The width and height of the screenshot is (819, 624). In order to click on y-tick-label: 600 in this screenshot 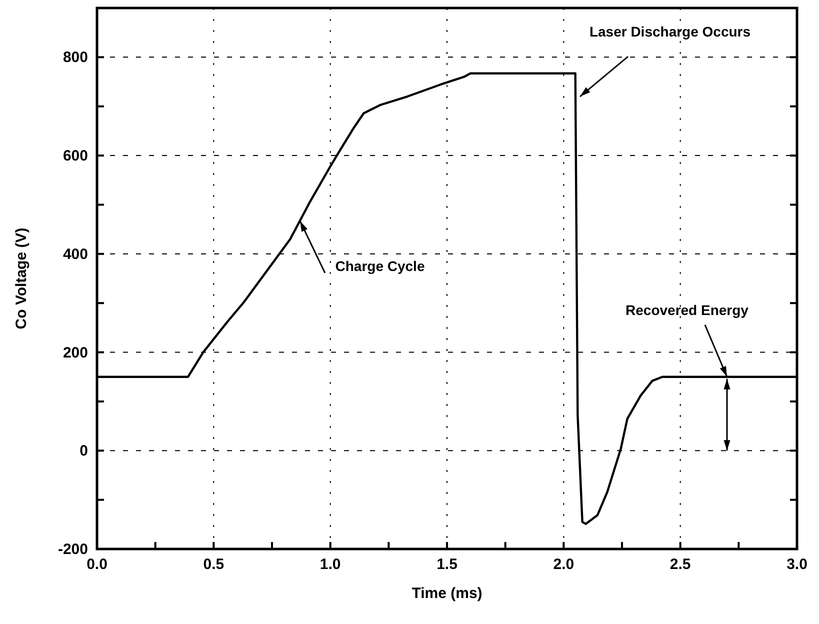, I will do `click(75, 156)`.